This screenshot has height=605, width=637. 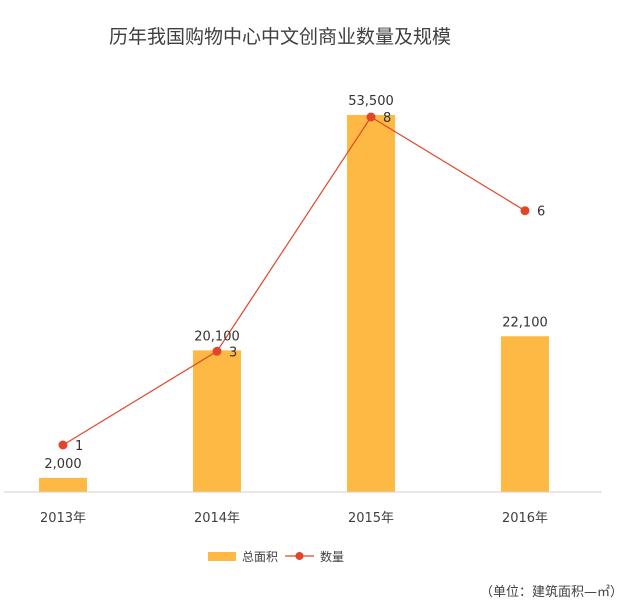 What do you see at coordinates (371, 518) in the screenshot?
I see `x-tick-label-3: 2015年` at bounding box center [371, 518].